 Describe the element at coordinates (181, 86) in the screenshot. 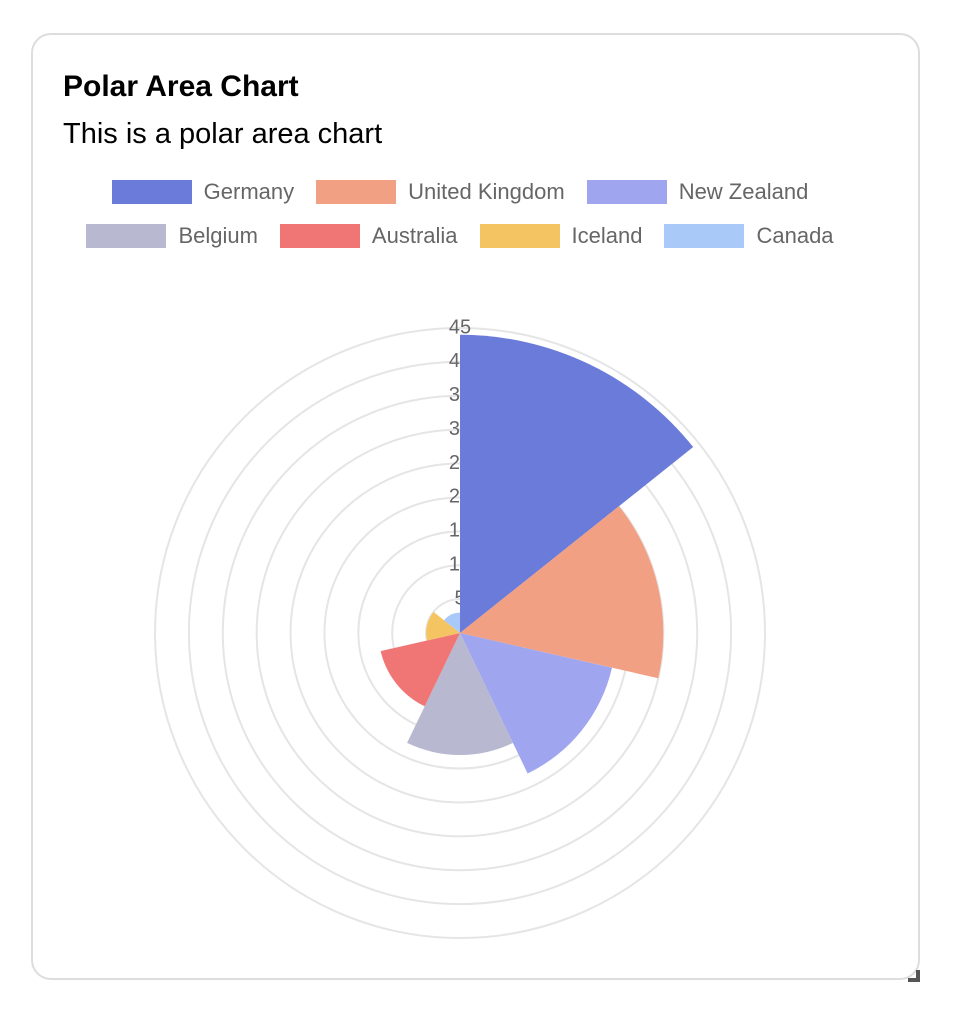

I see `chart-title: Polar Area Chart` at that location.